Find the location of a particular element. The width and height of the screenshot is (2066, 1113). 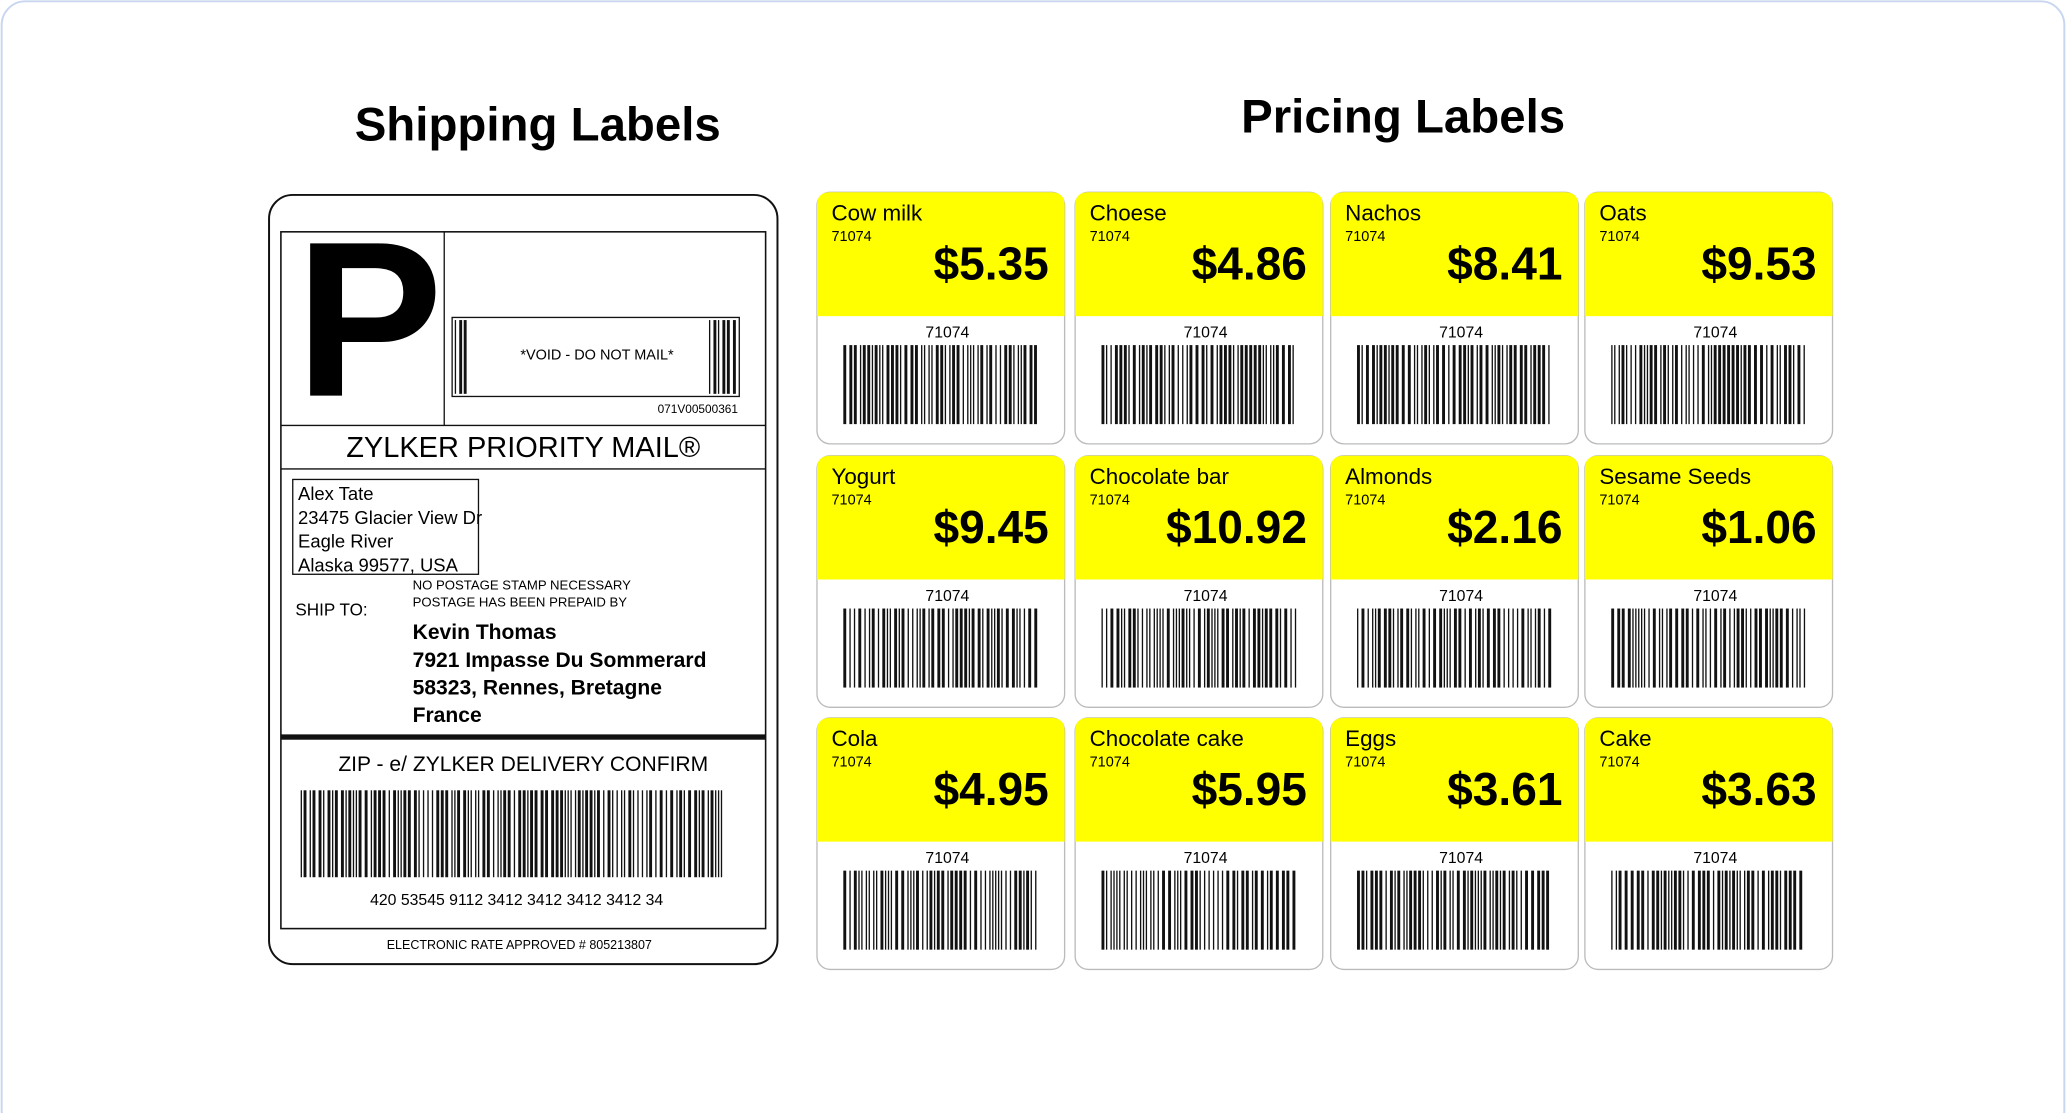

barcode-code: 71074 is located at coordinates (1206, 596).